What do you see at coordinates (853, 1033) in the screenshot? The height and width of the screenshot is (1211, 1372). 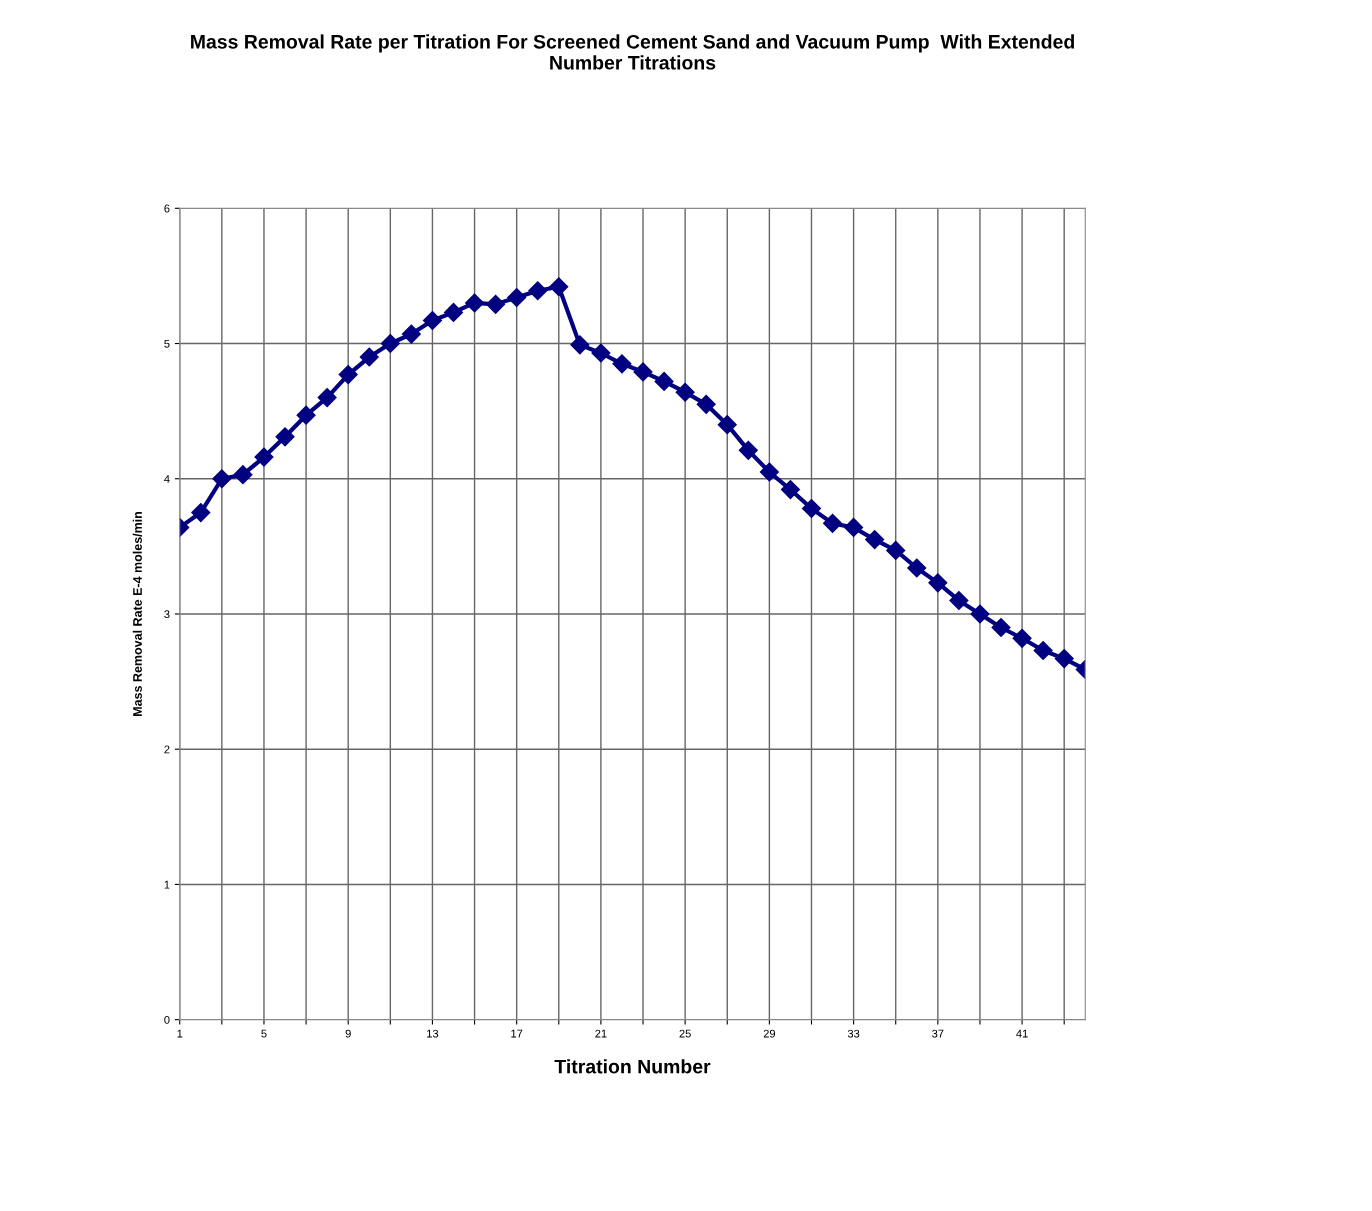 I see `x-tick-label: 33` at bounding box center [853, 1033].